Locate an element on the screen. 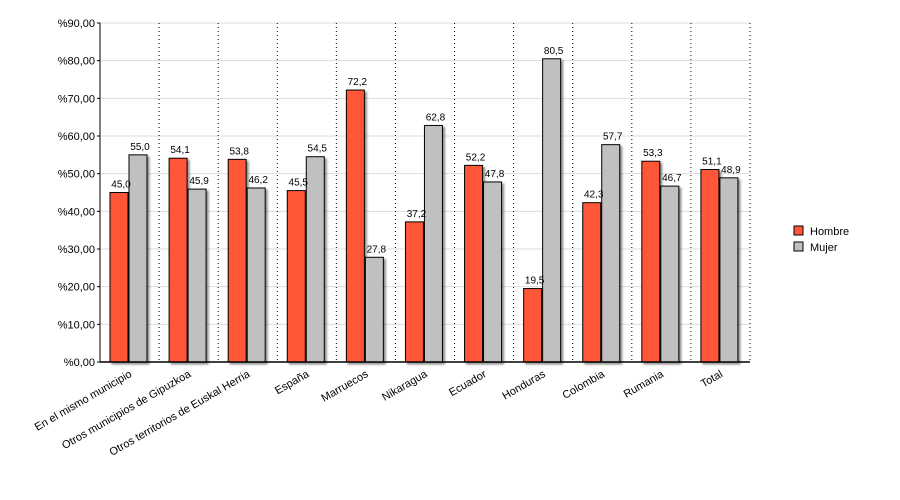  y-tick-label: %30,00 is located at coordinates (76, 250).